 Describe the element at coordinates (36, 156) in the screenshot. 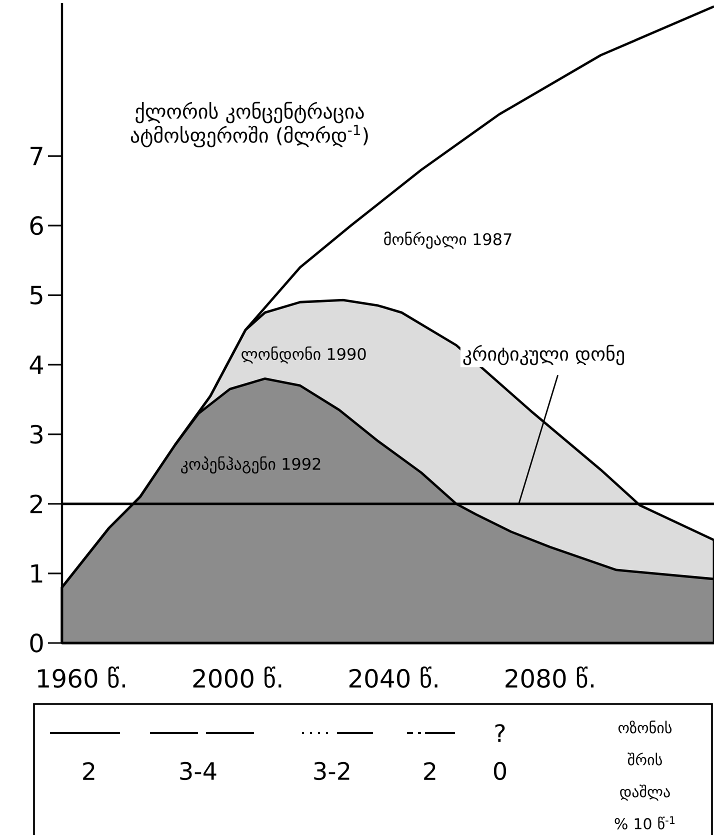

I see `y-tick-label: 7` at that location.